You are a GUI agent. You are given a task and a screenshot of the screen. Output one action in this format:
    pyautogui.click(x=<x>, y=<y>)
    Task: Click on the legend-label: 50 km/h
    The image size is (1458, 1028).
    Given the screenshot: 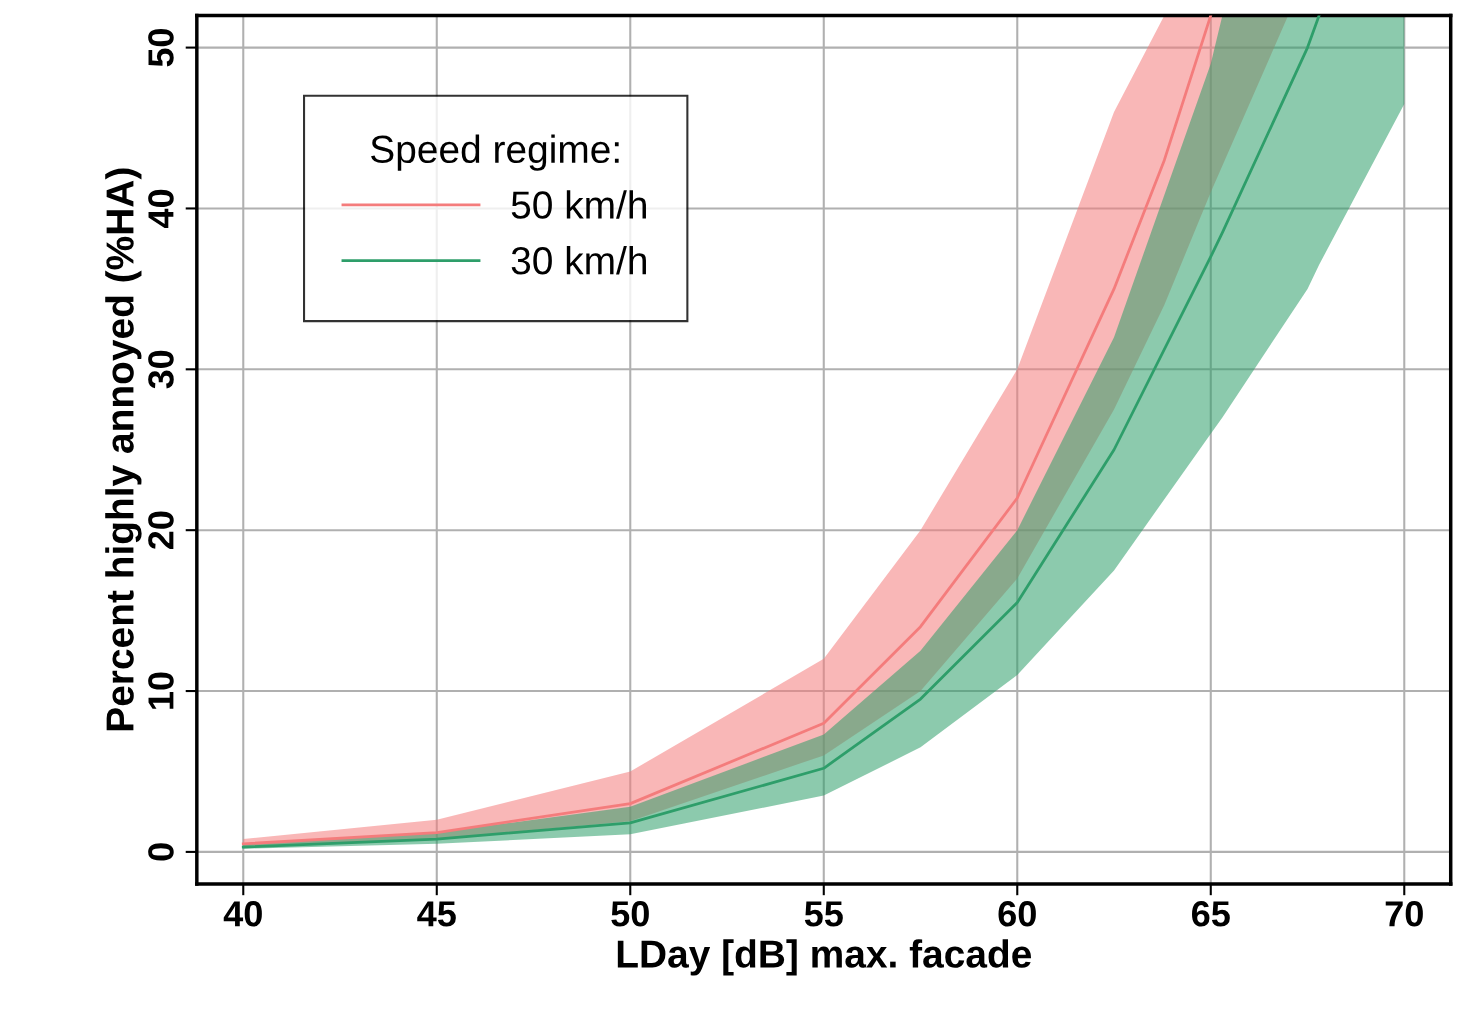 What is the action you would take?
    pyautogui.click(x=578, y=204)
    